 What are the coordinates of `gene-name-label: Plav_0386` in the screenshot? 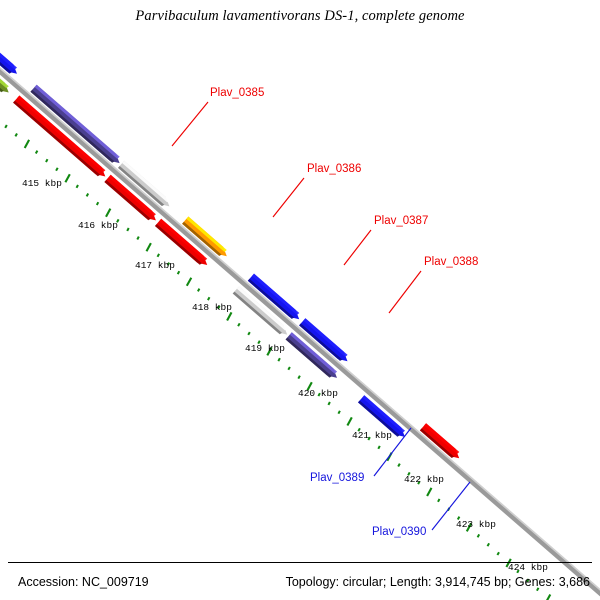 It's located at (334, 169).